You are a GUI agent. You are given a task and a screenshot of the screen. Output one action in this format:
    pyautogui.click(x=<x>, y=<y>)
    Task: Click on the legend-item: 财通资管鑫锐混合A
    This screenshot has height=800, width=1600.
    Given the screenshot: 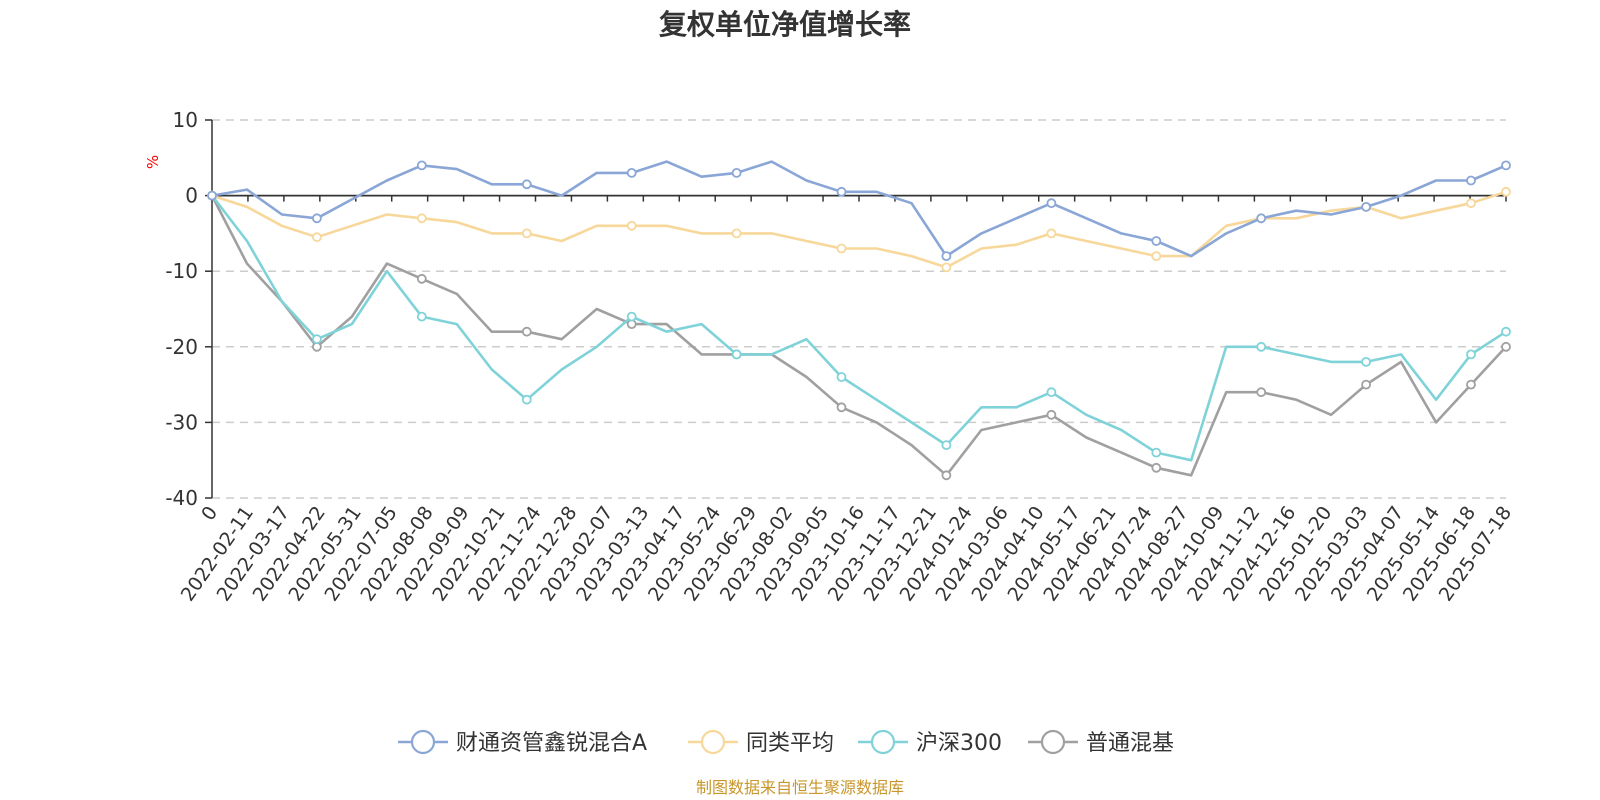 What is the action you would take?
    pyautogui.click(x=522, y=742)
    